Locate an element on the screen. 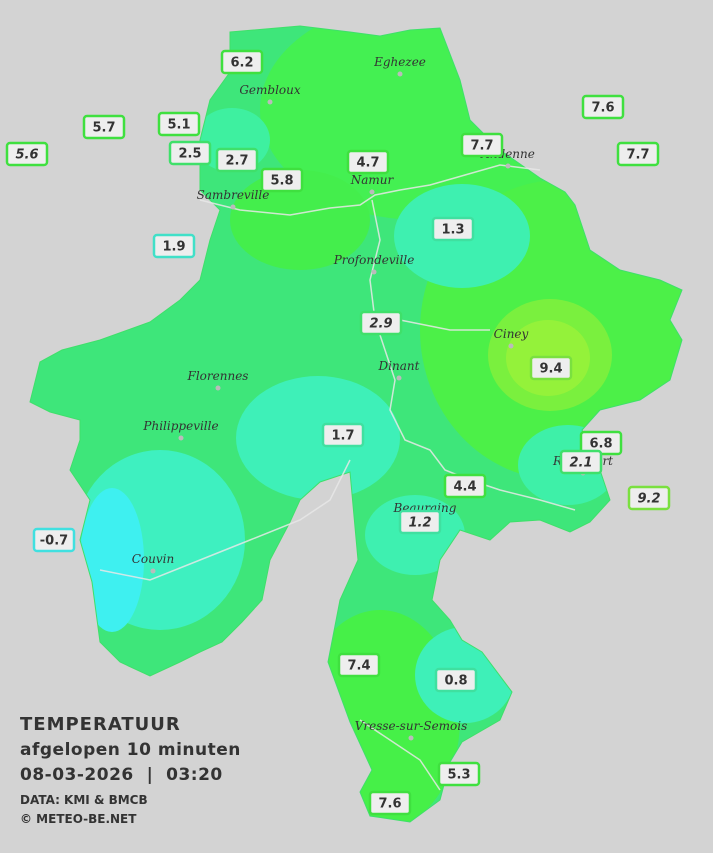  station: 9.2 is located at coordinates (649, 498).